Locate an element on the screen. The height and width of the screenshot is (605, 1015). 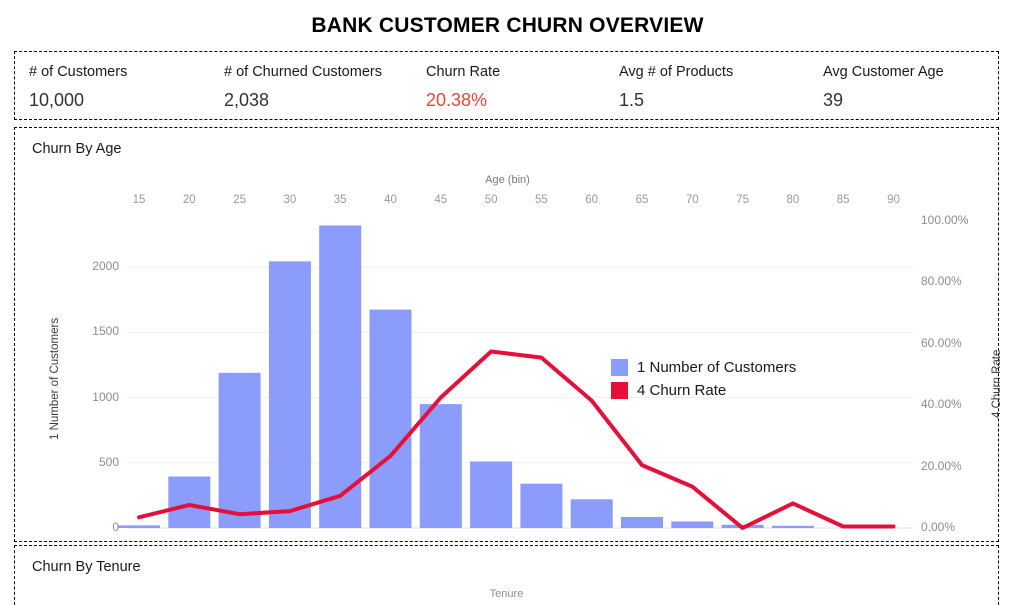
x-tick-label: 30 is located at coordinates (290, 200).